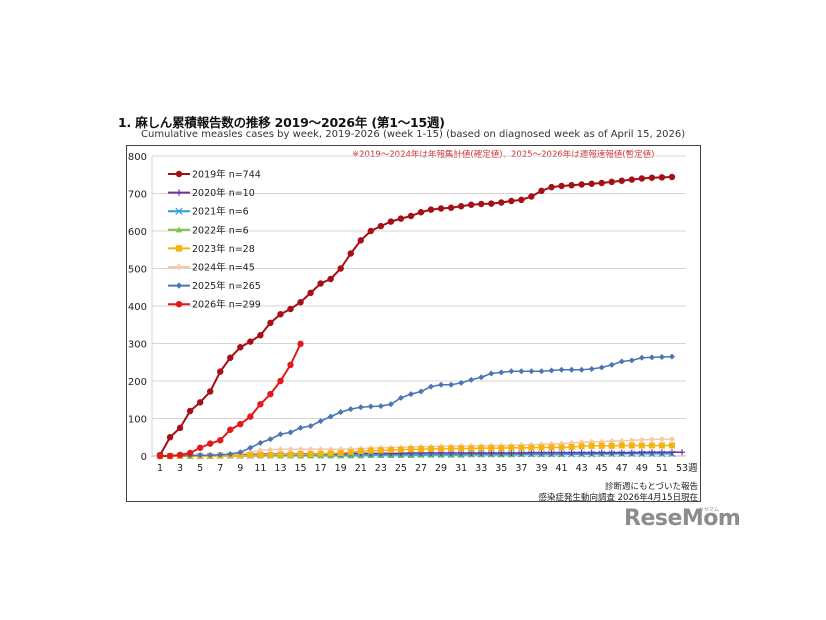  I want to click on x-tick-label: 17, so click(321, 468).